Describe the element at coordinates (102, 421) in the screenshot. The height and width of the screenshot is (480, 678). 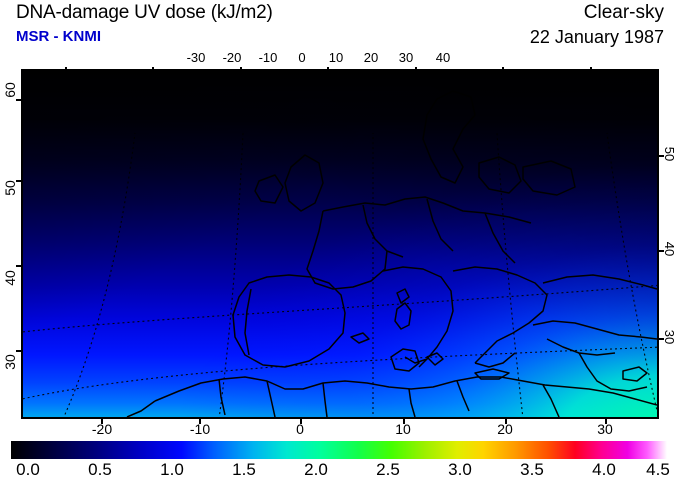
I see `tick-bottom--20` at that location.